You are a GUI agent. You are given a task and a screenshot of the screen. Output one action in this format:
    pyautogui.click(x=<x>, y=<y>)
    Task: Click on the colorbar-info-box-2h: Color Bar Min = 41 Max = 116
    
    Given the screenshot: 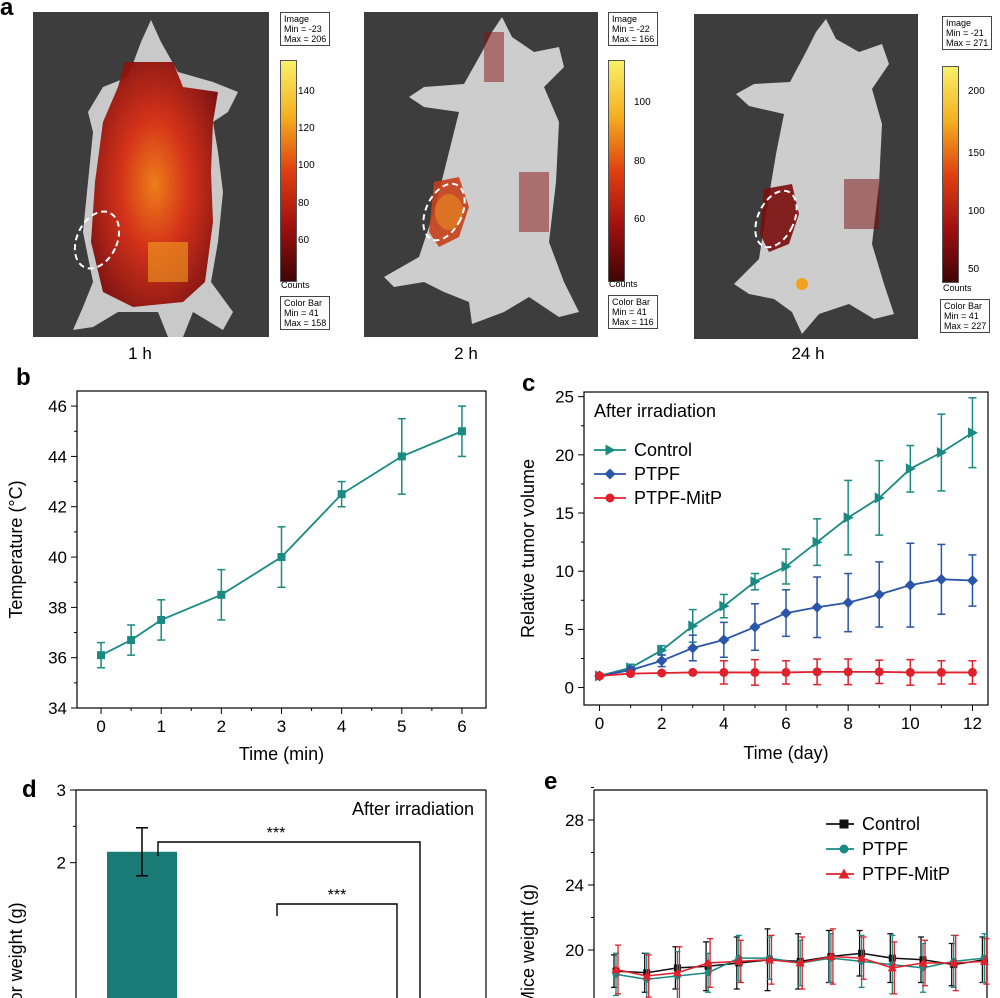 What is the action you would take?
    pyautogui.click(x=633, y=312)
    